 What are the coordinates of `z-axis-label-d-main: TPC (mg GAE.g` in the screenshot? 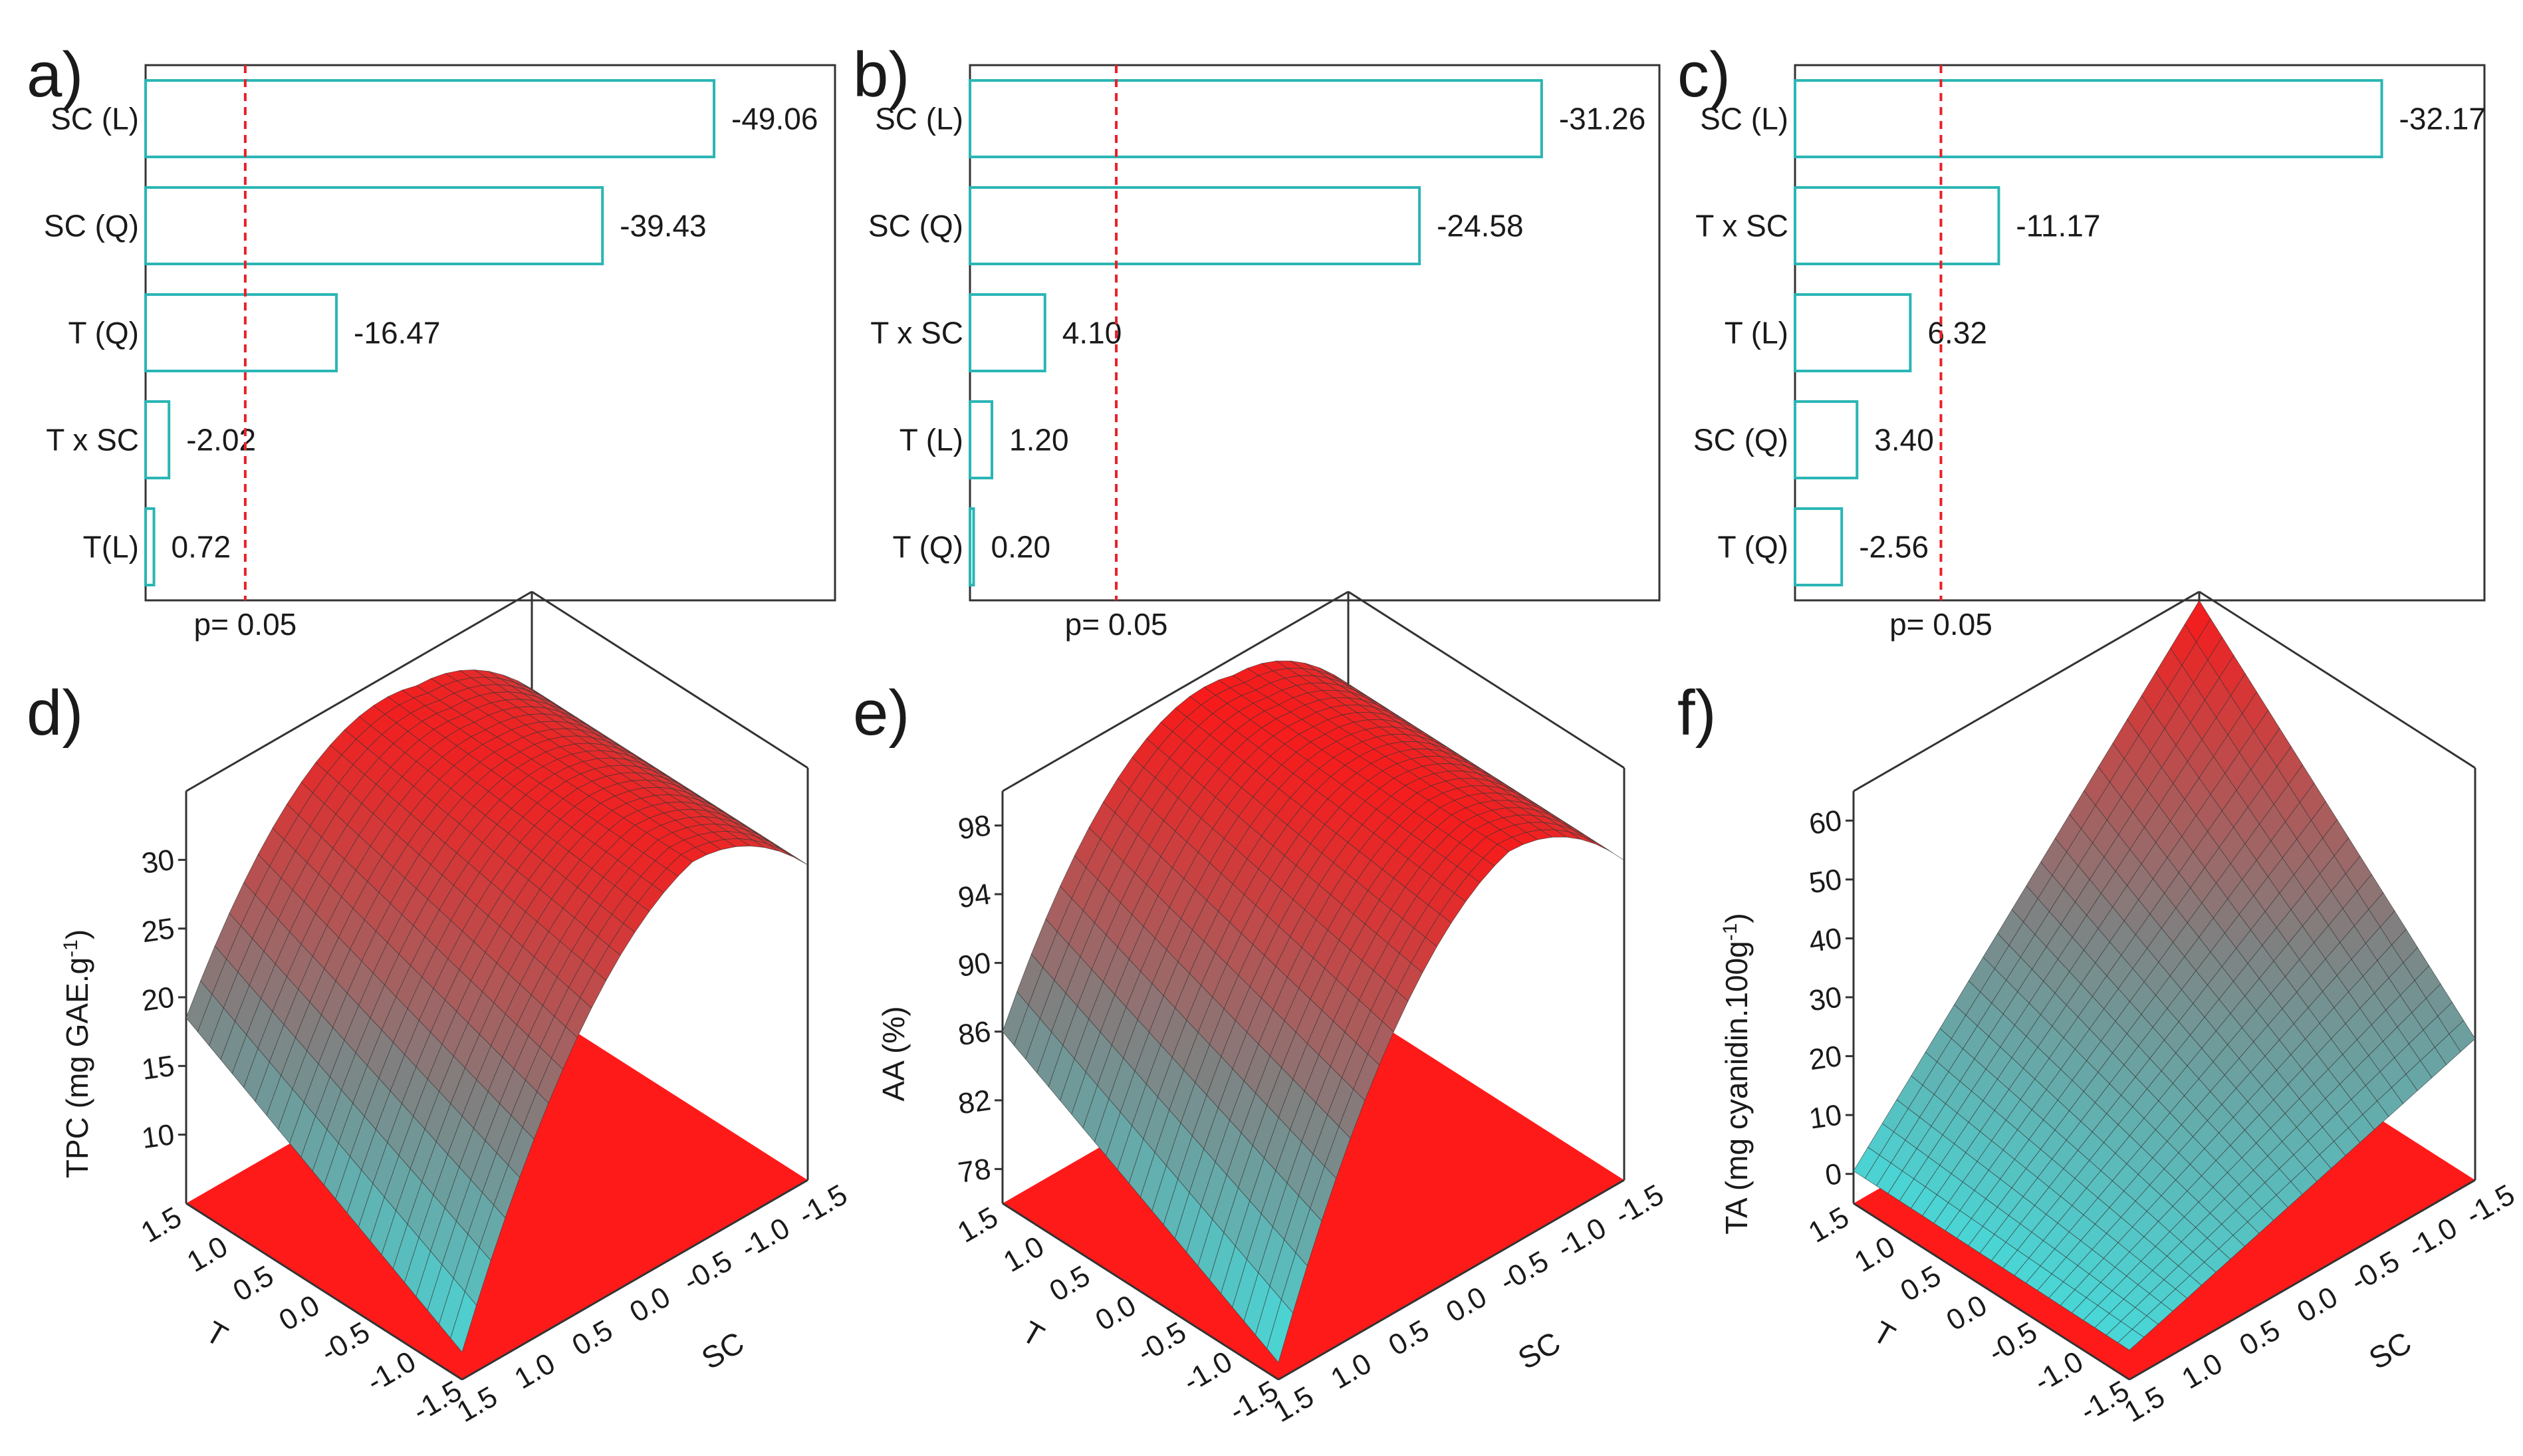 It's located at (77, 1067).